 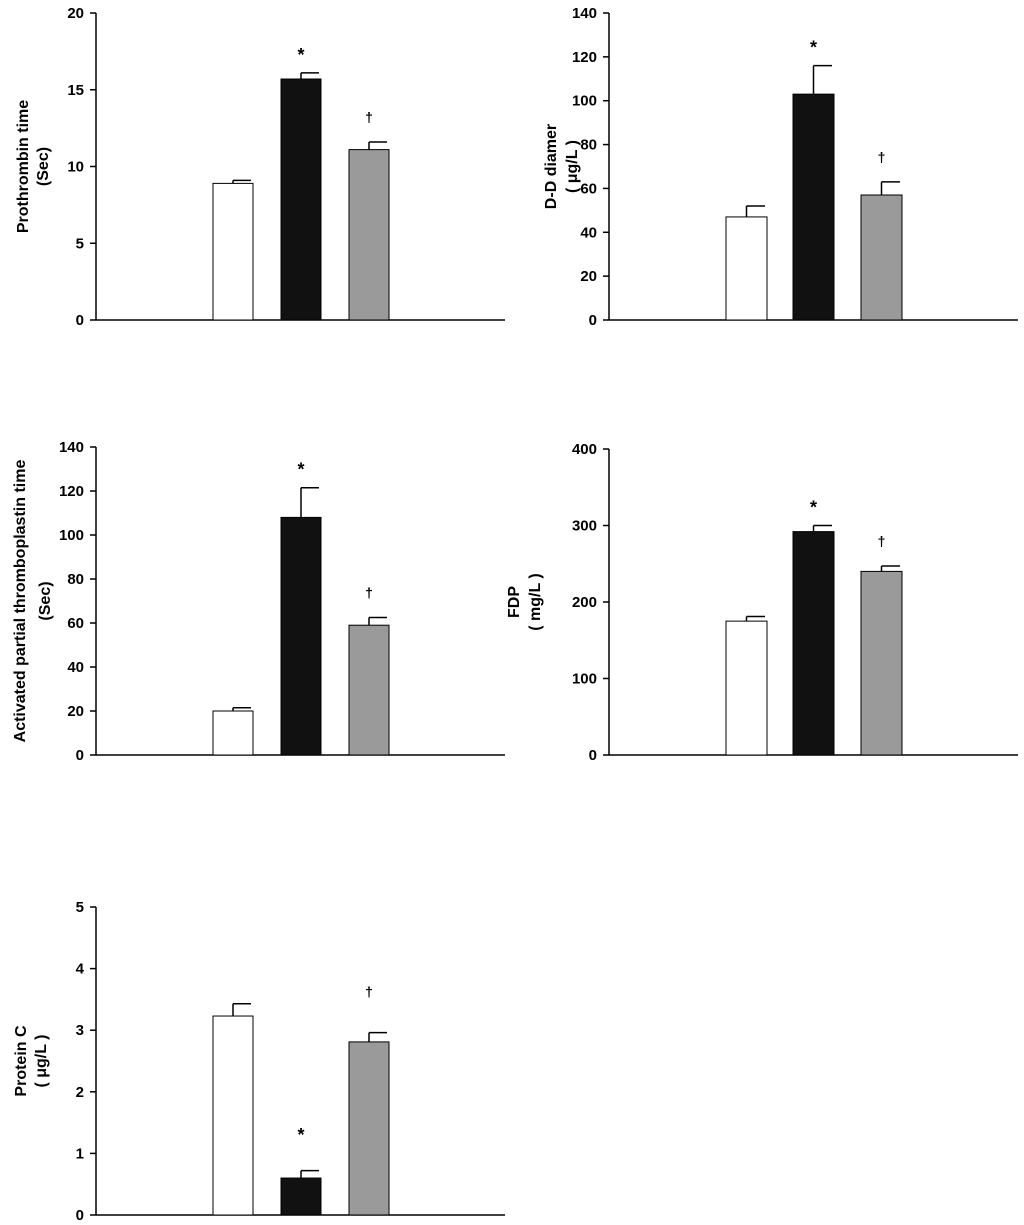 What do you see at coordinates (75, 167) in the screenshot?
I see `y-tick-label: 10` at bounding box center [75, 167].